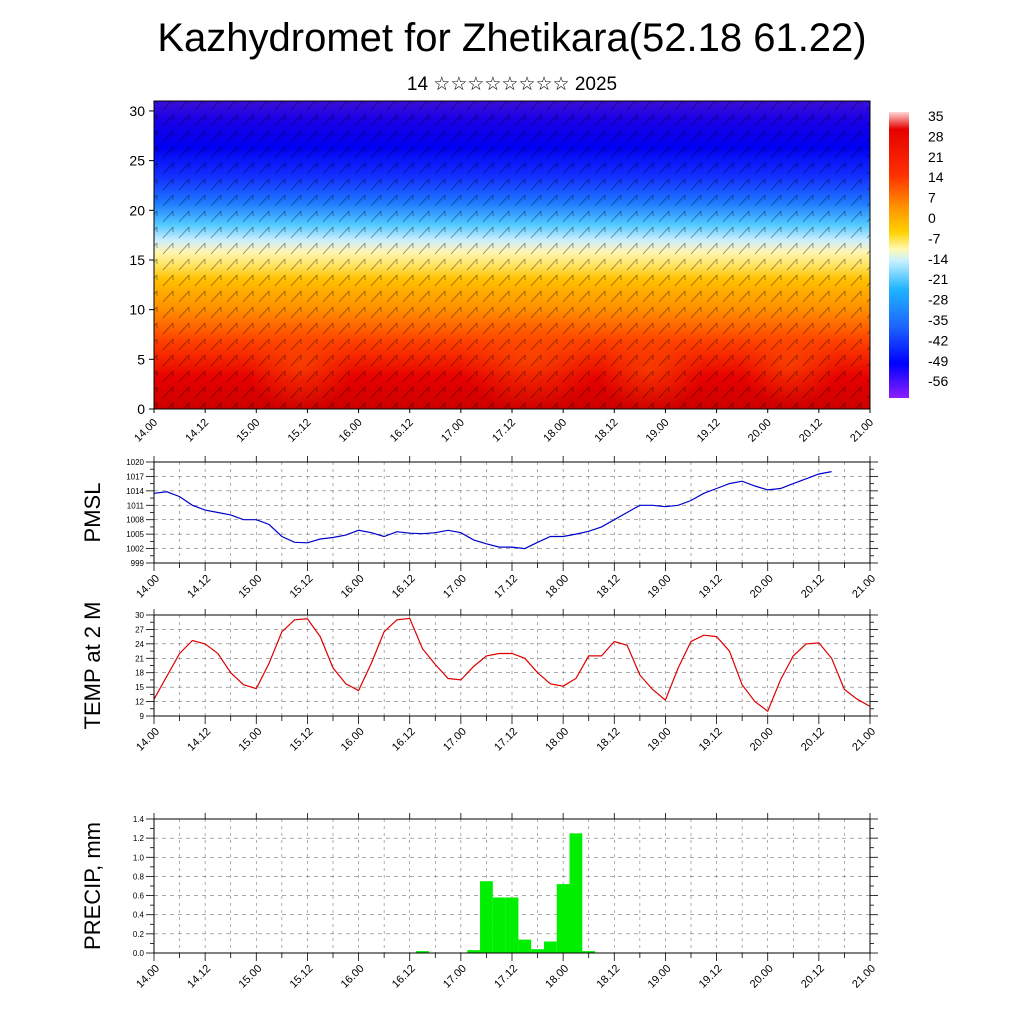  Describe the element at coordinates (938, 279) in the screenshot. I see `colorbar-label: -21` at that location.